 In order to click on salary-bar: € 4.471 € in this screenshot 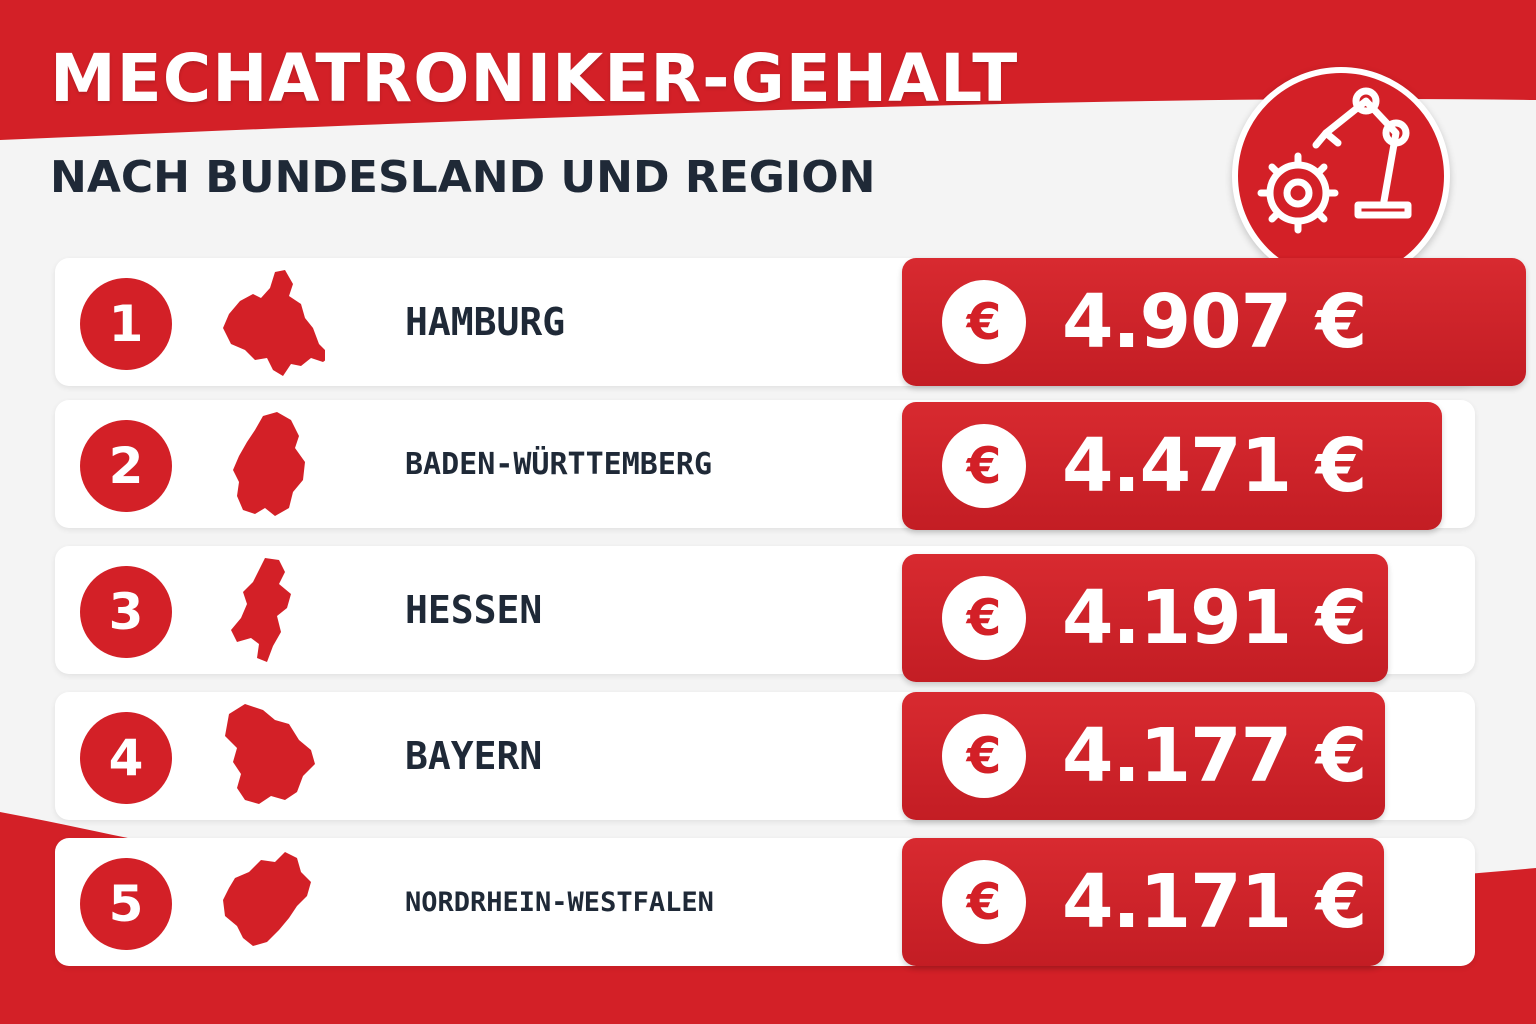, I will do `click(1172, 466)`.